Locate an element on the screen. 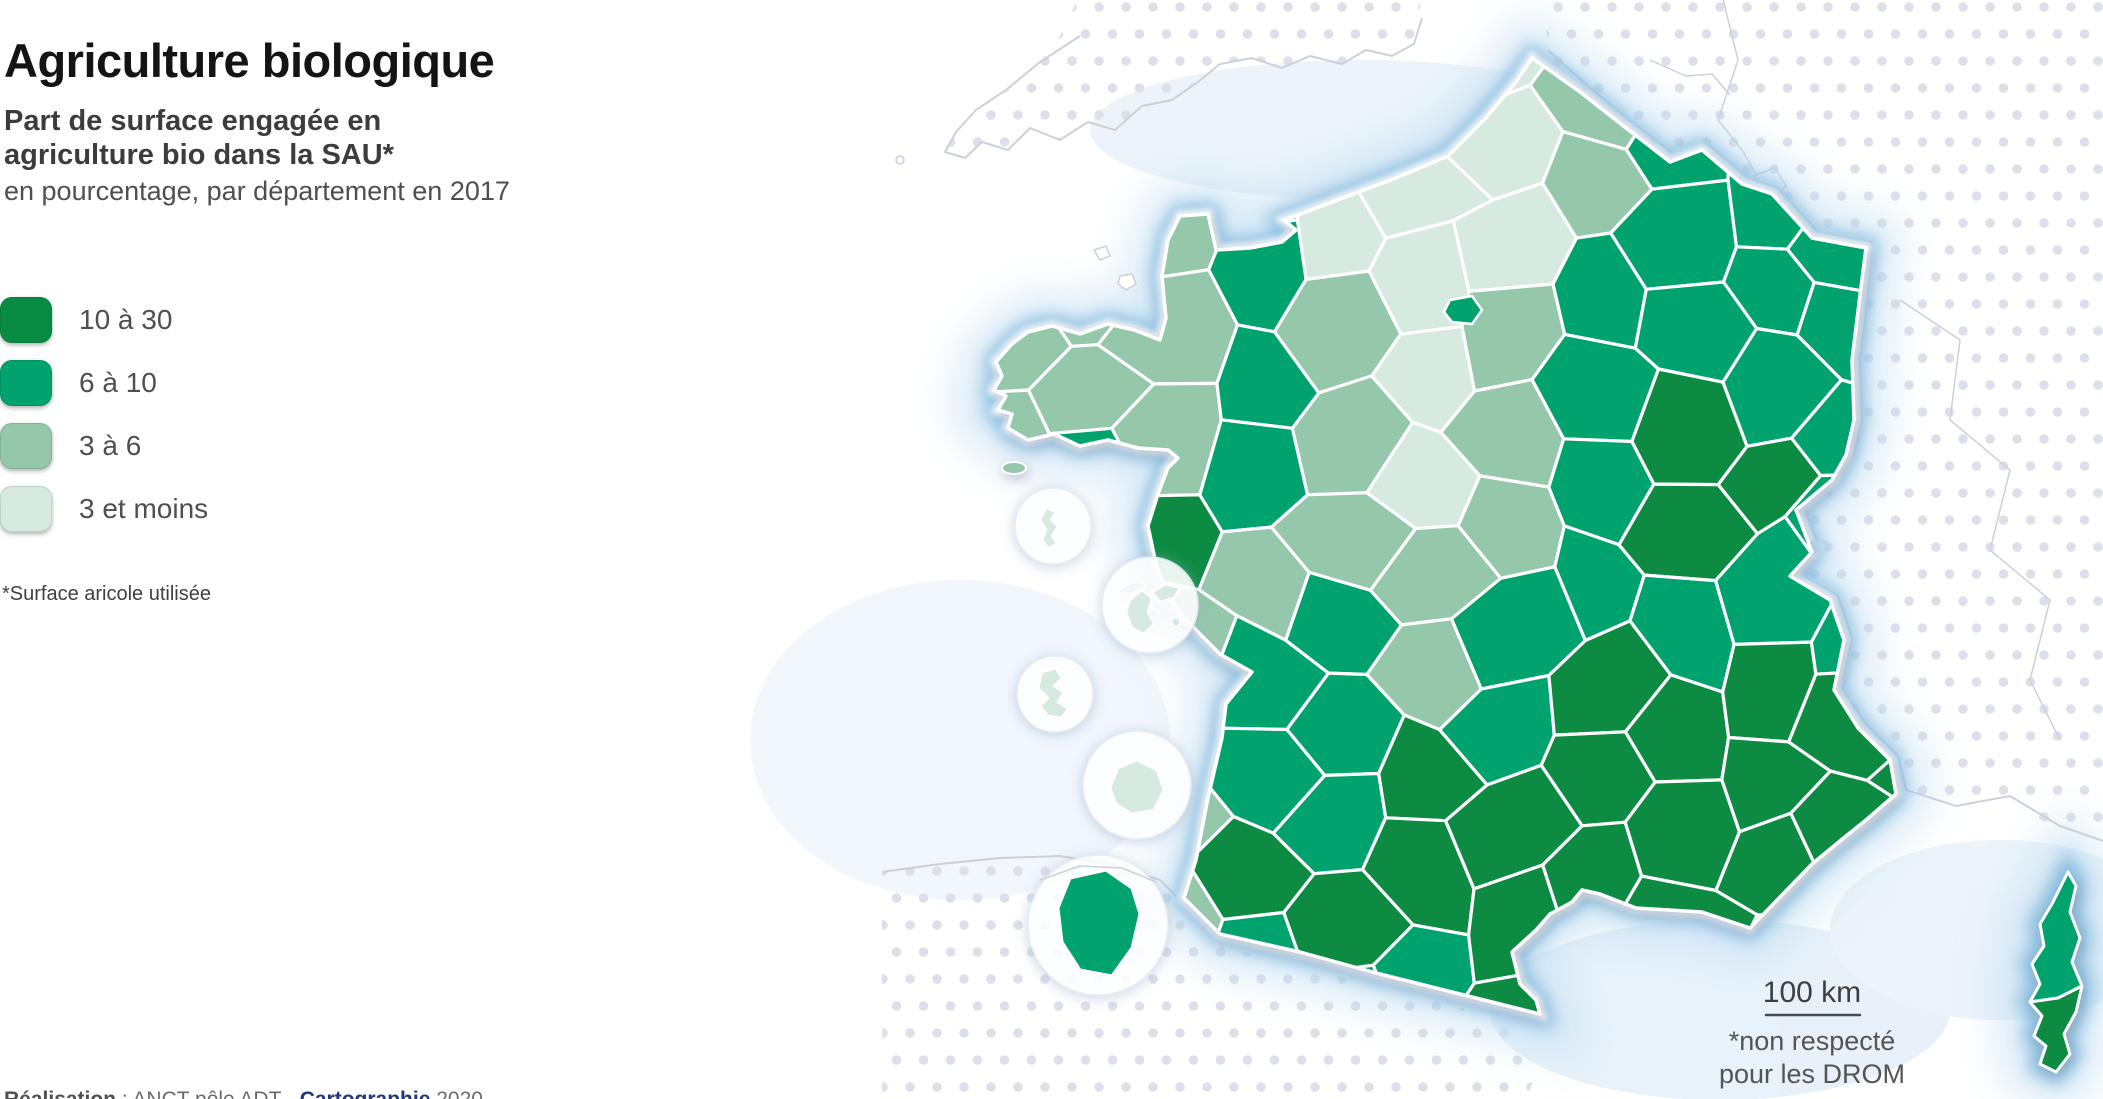 This screenshot has width=2103, height=1099. legend-item: 10 à 30 is located at coordinates (104, 320).